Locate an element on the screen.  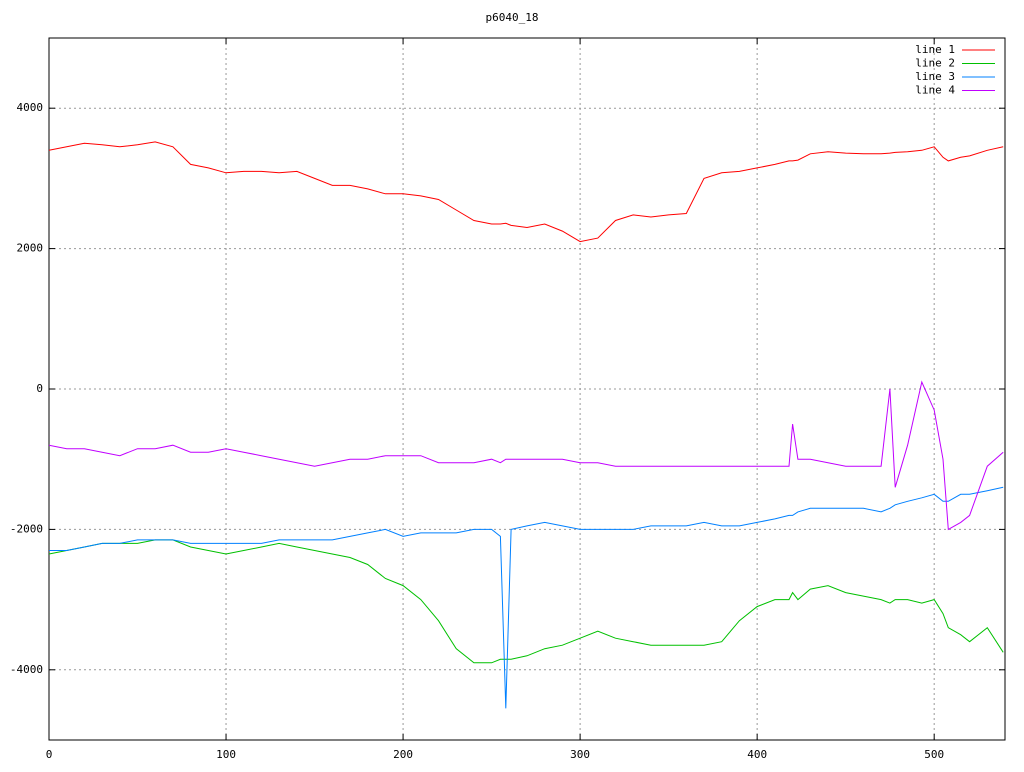
y-tick-label: -2000 is located at coordinates (26, 528).